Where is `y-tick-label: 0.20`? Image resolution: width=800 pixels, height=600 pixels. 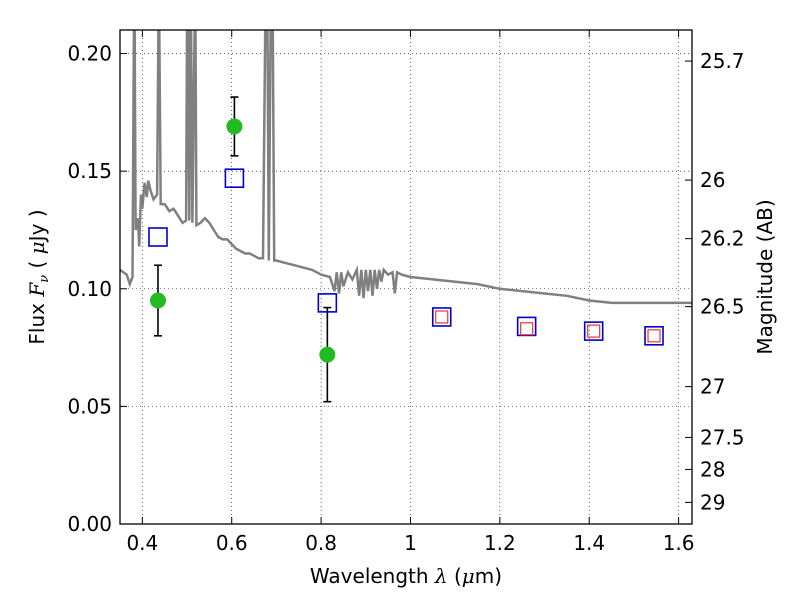
y-tick-label: 0.20 is located at coordinates (89, 54).